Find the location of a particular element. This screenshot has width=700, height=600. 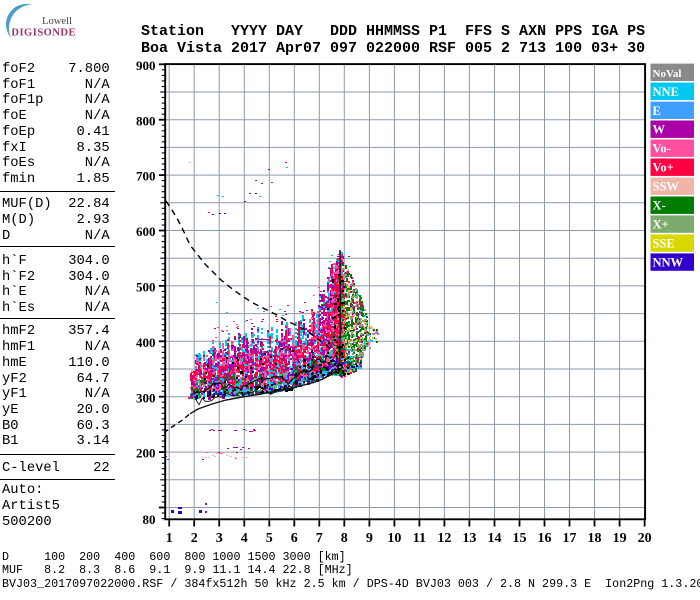

svg-text: 10 is located at coordinates (394, 538).